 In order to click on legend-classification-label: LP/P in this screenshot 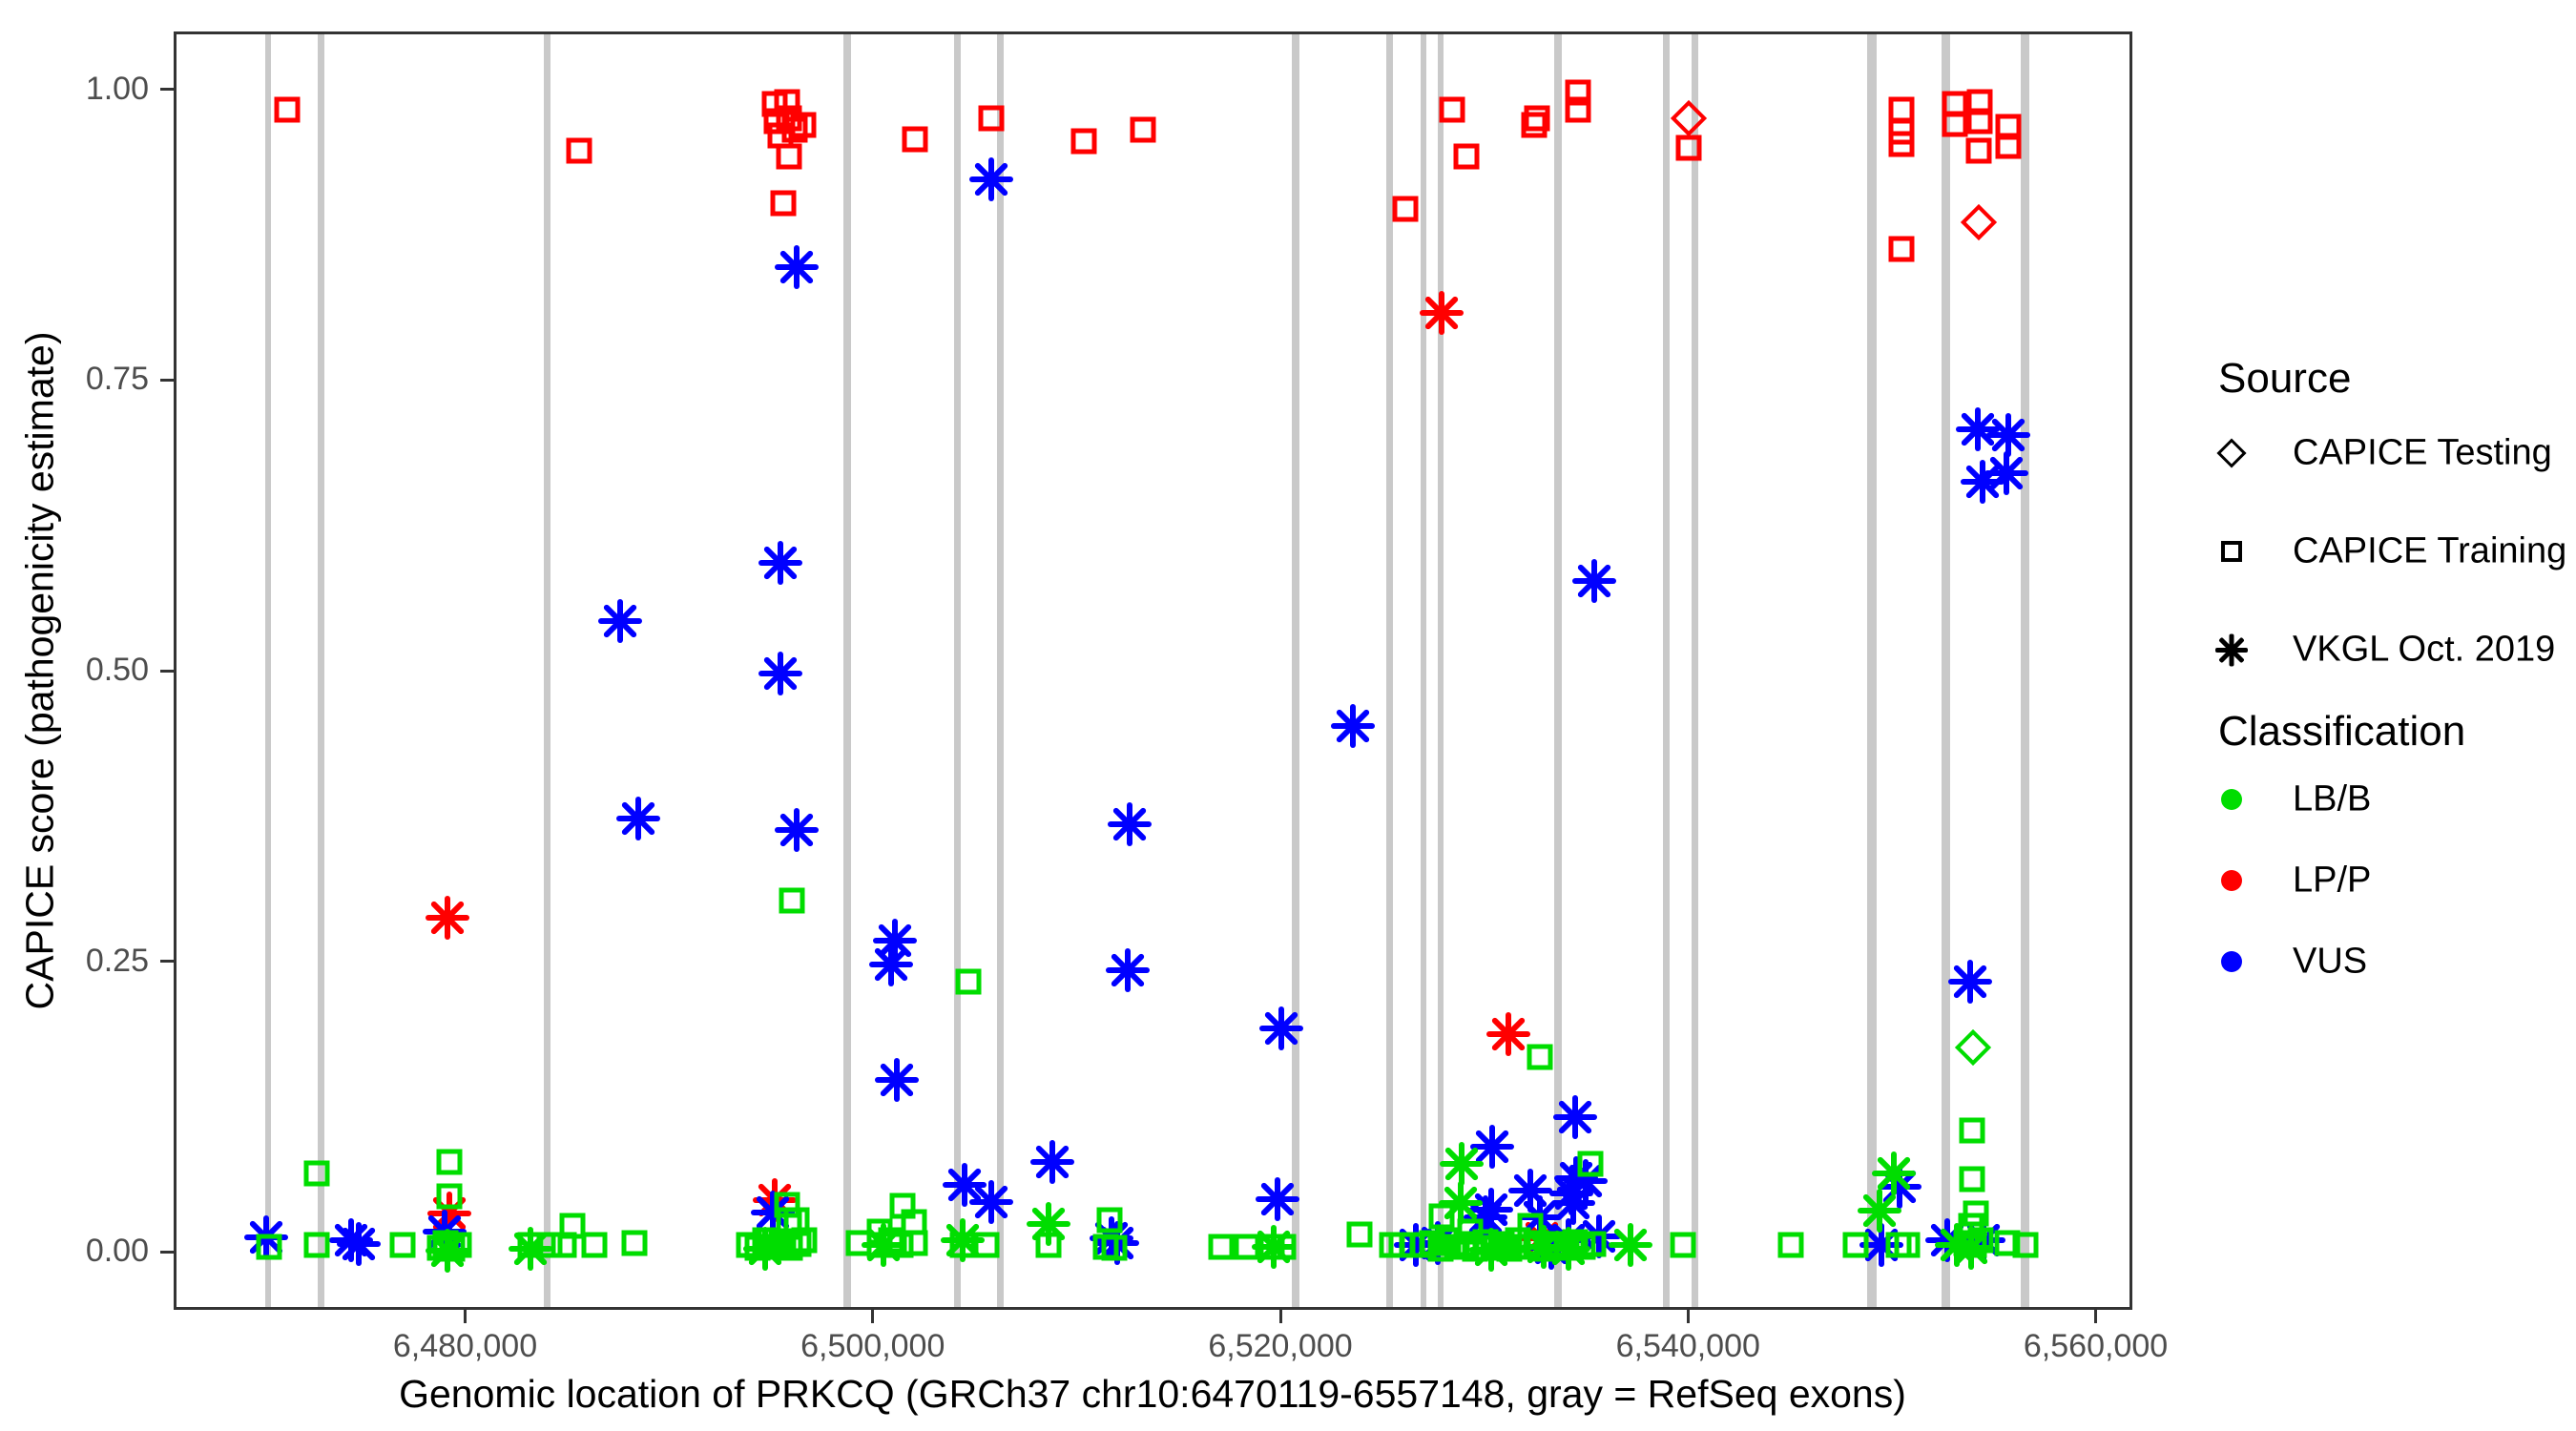, I will do `click(2332, 880)`.